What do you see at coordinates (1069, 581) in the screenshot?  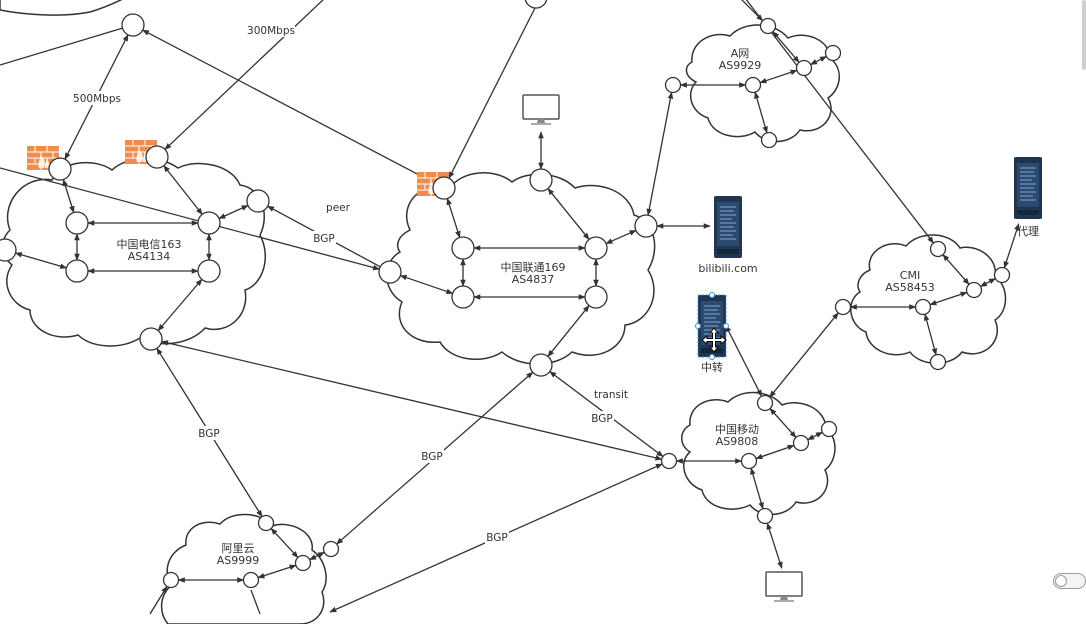 I see `toggle-switch` at bounding box center [1069, 581].